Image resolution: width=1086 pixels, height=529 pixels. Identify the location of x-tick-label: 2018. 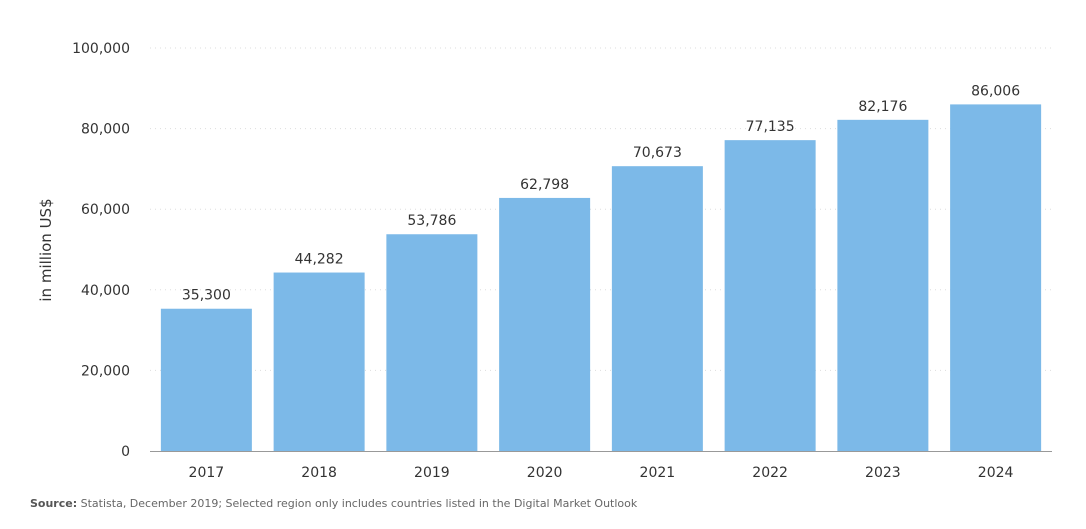
(319, 473).